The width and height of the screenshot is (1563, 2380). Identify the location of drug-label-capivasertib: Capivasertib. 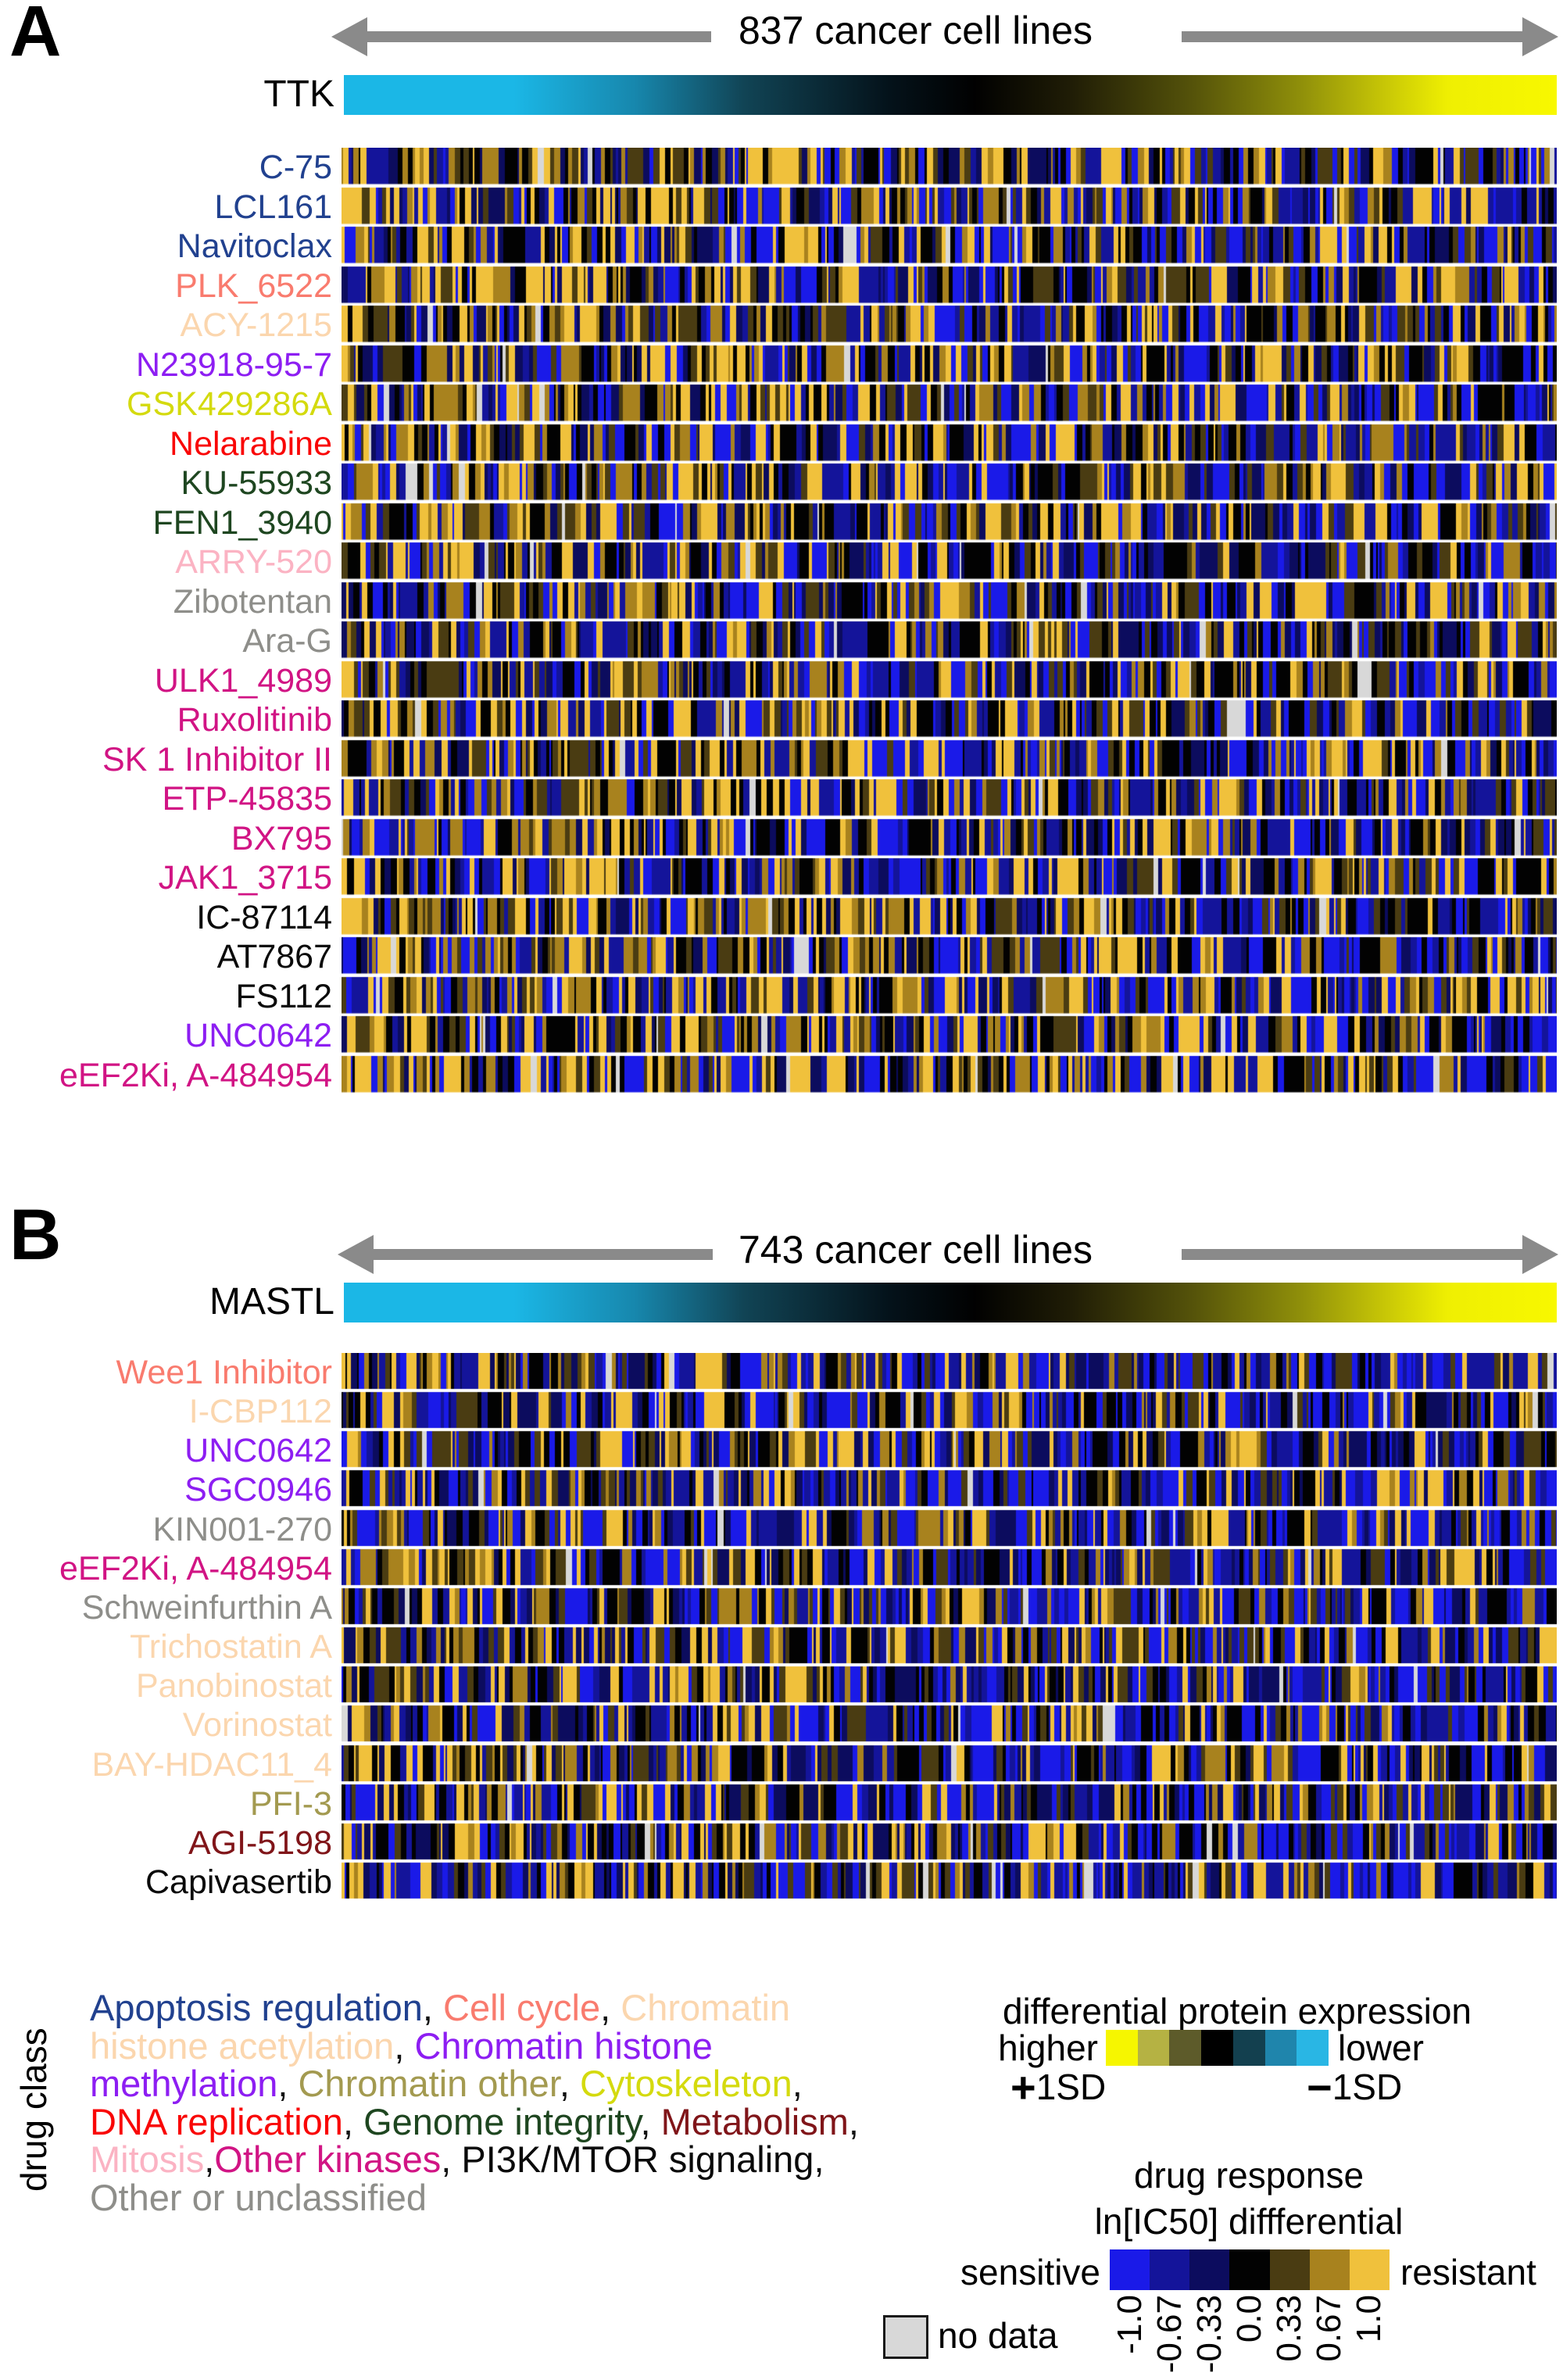
(238, 1882).